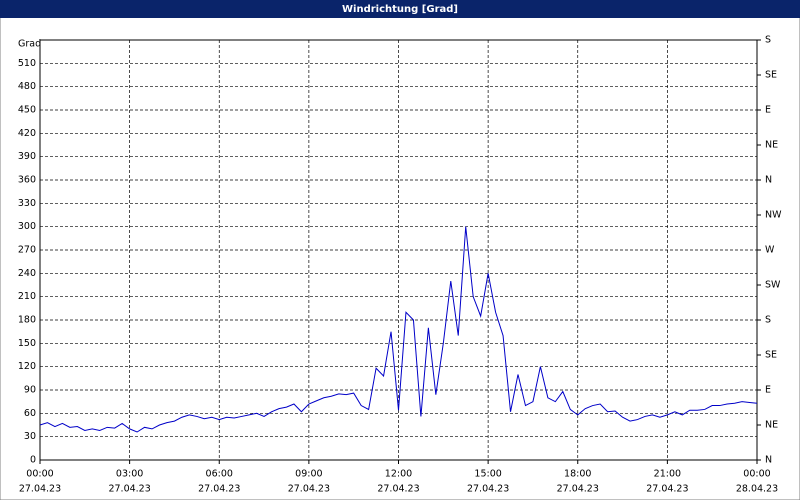 The image size is (800, 504). I want to click on y-tick-label: 510, so click(27, 63).